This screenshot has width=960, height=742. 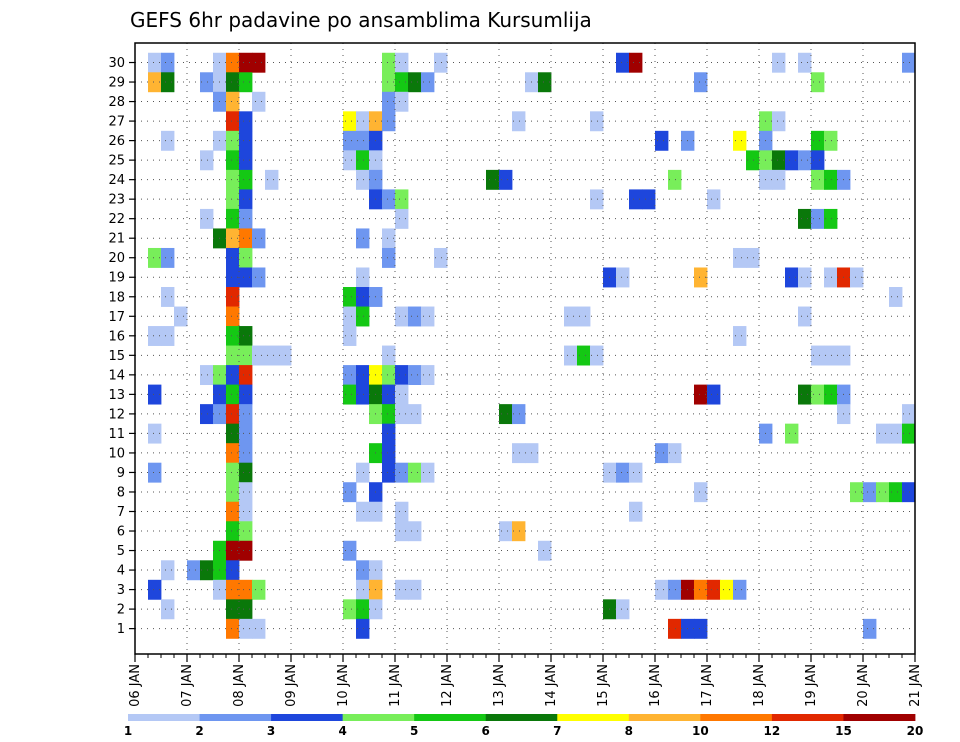 What do you see at coordinates (700, 731) in the screenshot?
I see `colorbar-label: 10` at bounding box center [700, 731].